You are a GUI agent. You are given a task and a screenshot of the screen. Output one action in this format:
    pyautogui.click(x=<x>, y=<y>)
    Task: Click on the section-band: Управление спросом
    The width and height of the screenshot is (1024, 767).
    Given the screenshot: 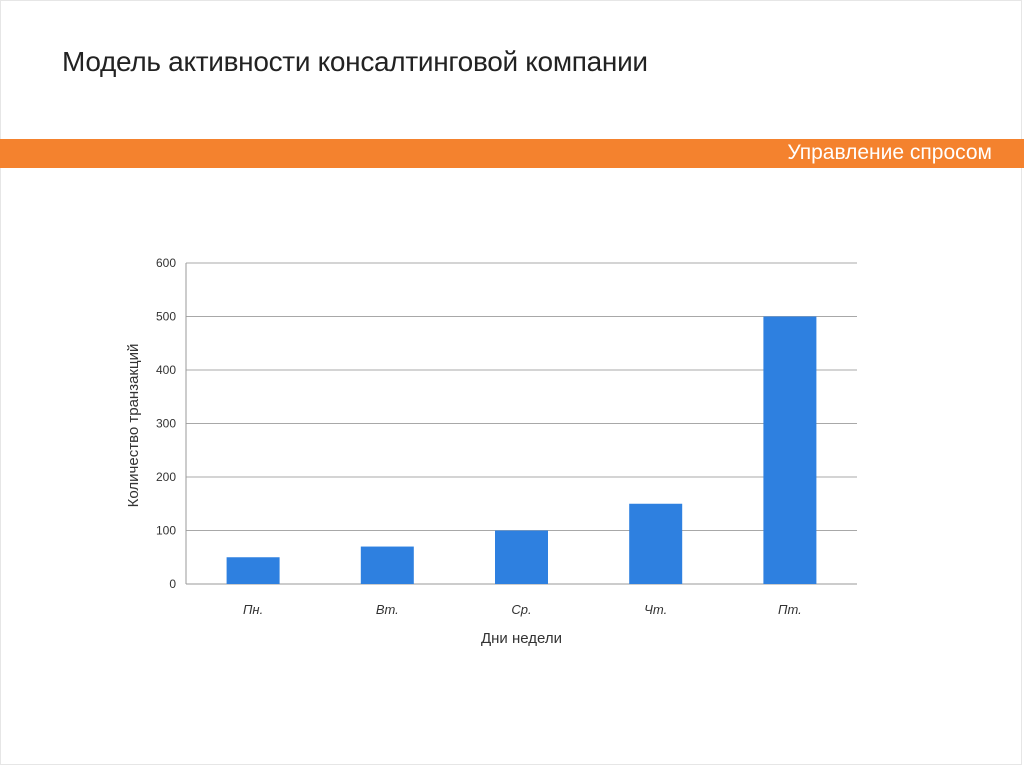 What is the action you would take?
    pyautogui.click(x=512, y=153)
    